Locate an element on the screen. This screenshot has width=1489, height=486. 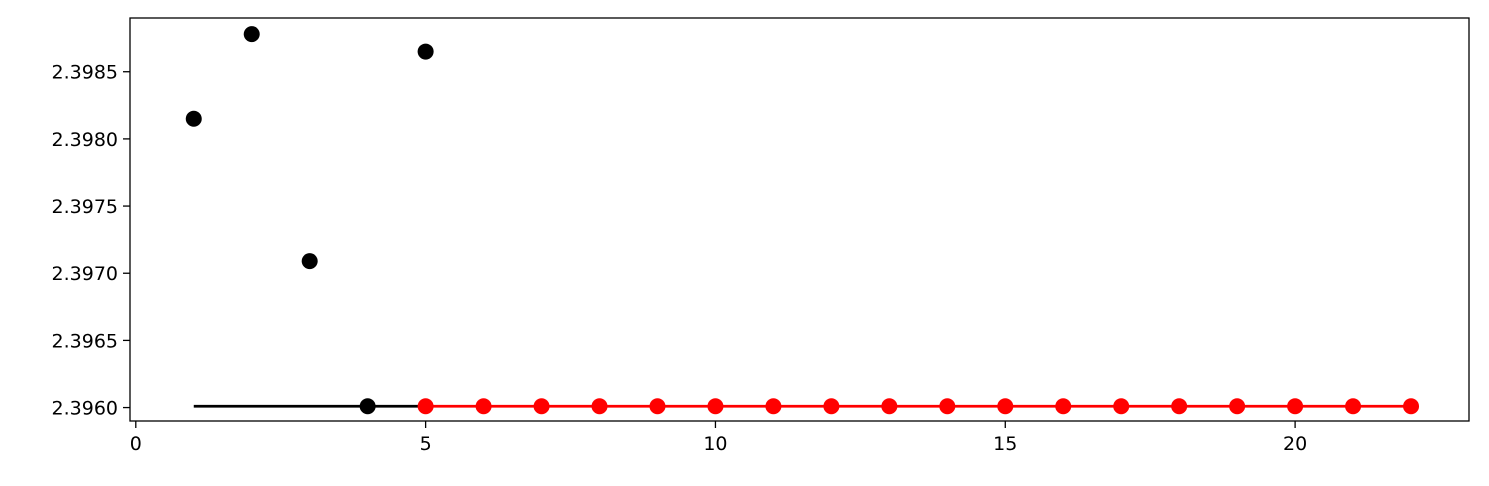
x-tick-label: 0 is located at coordinates (136, 444).